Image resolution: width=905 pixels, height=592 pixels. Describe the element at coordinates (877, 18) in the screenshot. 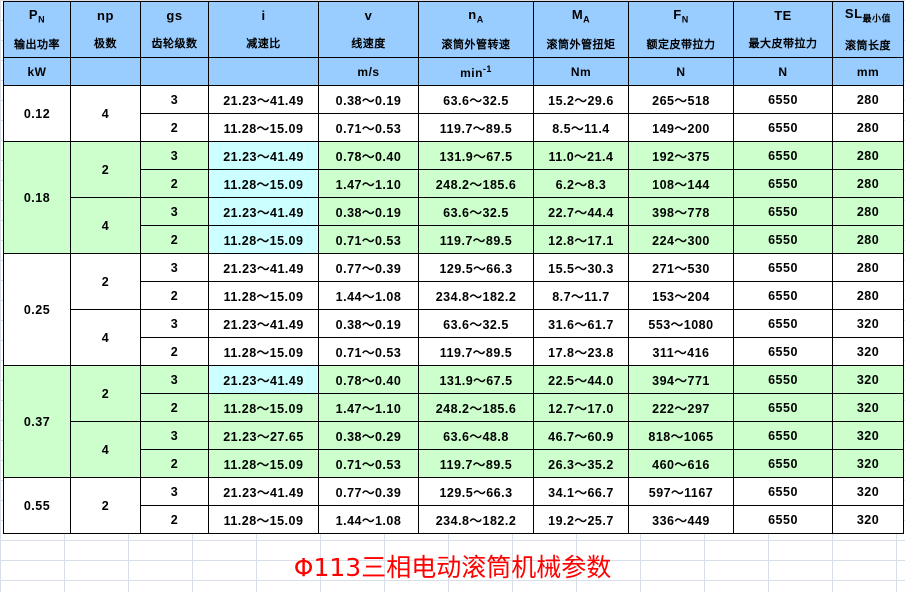

I see `symbol-subscript: 最小值` at that location.